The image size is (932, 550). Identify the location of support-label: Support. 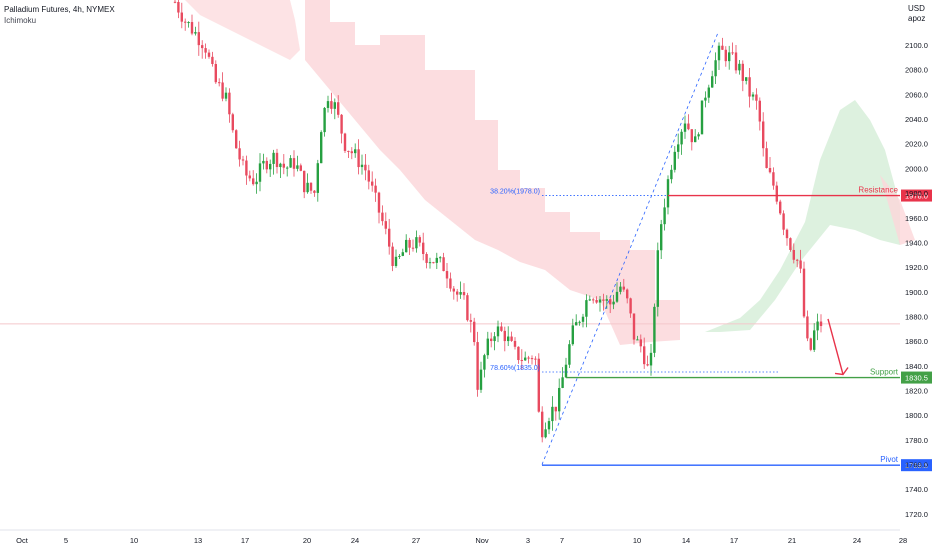
(884, 372).